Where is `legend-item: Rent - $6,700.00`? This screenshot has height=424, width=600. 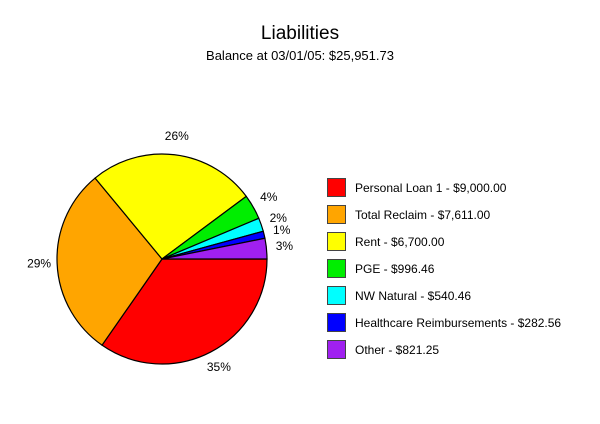 legend-item: Rent - $6,700.00 is located at coordinates (444, 241).